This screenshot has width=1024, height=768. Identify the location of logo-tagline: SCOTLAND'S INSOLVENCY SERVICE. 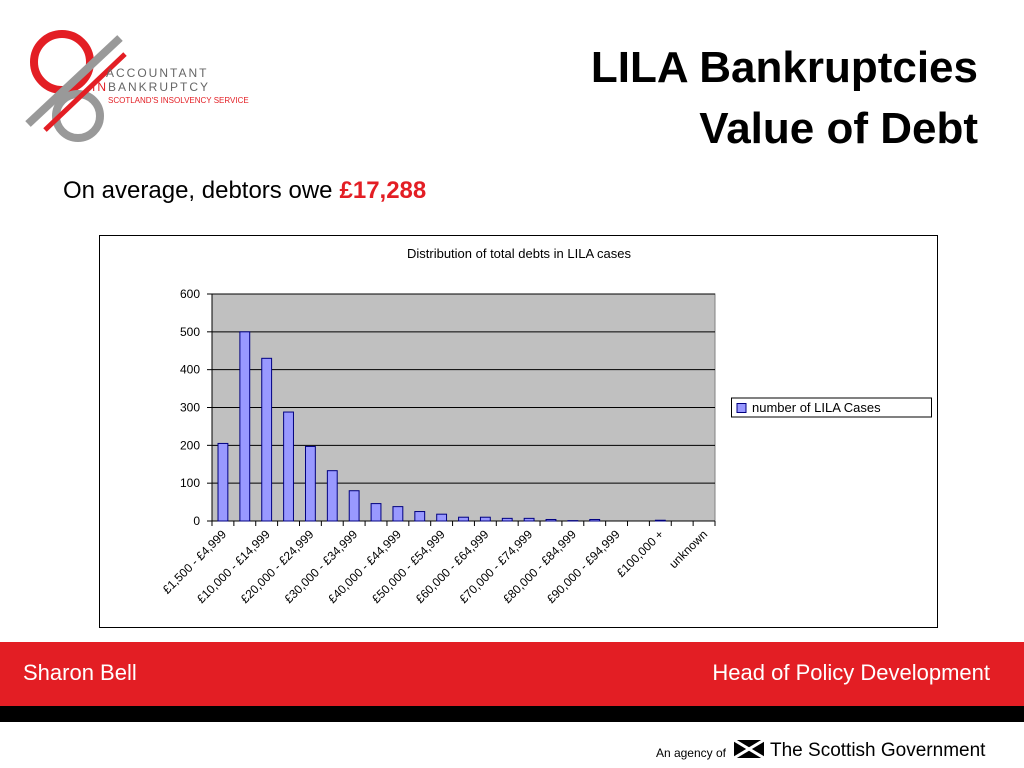
(178, 100).